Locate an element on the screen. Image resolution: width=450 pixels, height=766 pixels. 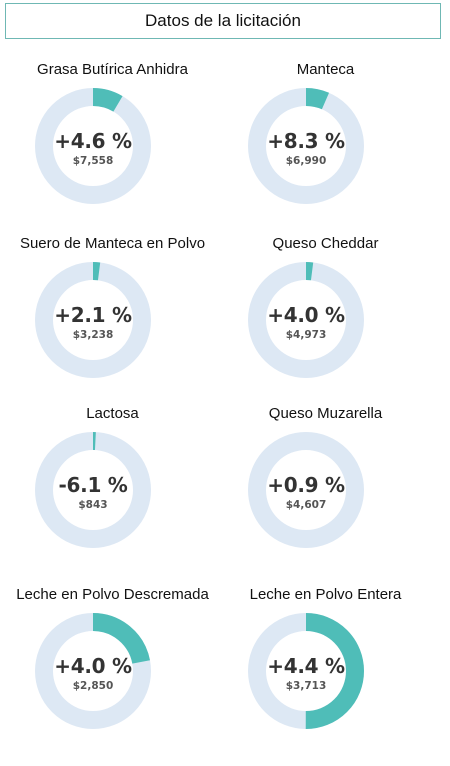
donut-card-leche-entera: Leche en Polvo Entera +4.4 % $3,713 is located at coordinates (325, 676).